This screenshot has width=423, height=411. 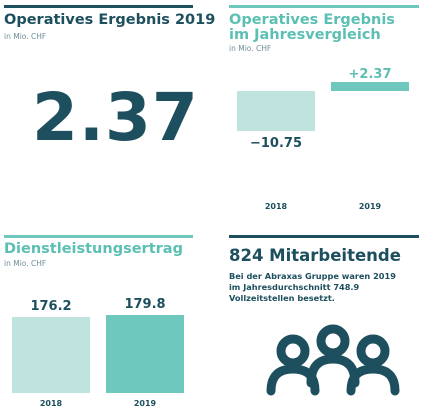 I want to click on panel-title: Dienstleistungsertrag, so click(x=93, y=249).